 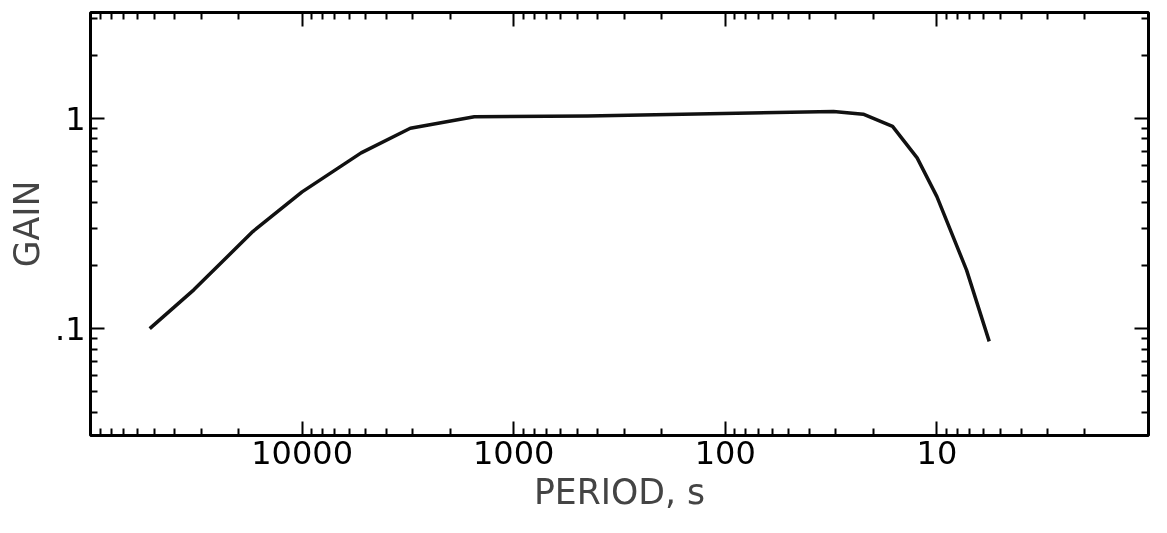 I want to click on x-tick-label: 10000, so click(x=302, y=452).